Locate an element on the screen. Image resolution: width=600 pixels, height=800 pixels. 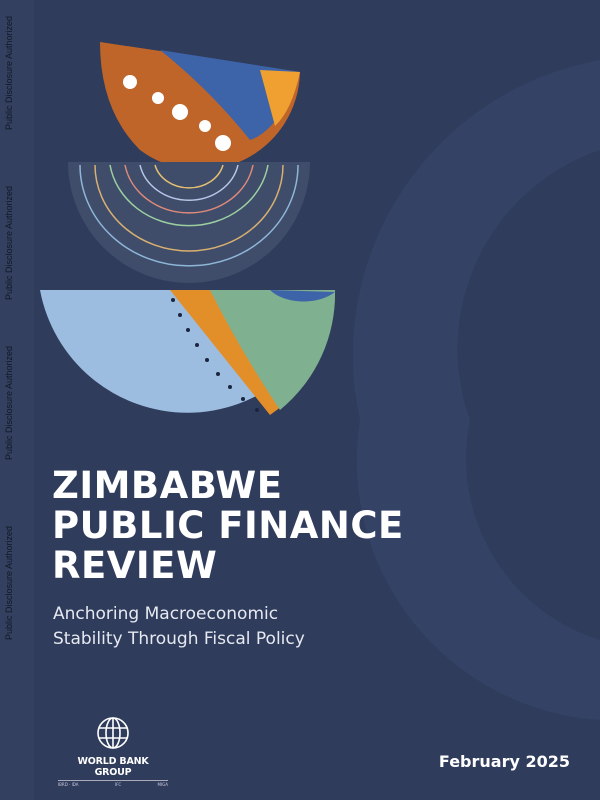
subtitle-line: Stability Through Fiscal Policy is located at coordinates (179, 639).